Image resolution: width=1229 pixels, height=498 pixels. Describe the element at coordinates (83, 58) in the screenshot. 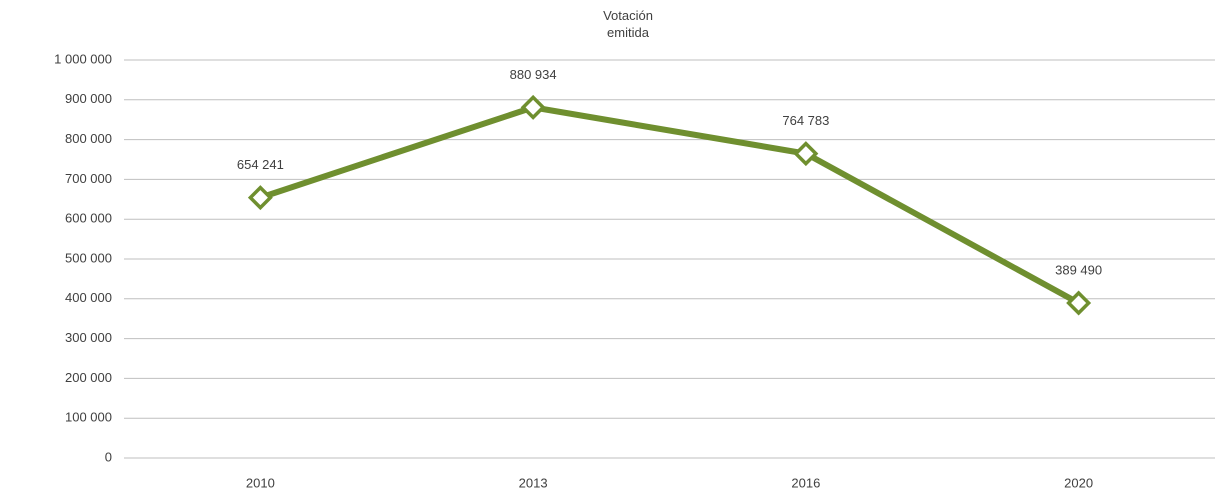

I see `y-tick-label: 1 000 000` at that location.